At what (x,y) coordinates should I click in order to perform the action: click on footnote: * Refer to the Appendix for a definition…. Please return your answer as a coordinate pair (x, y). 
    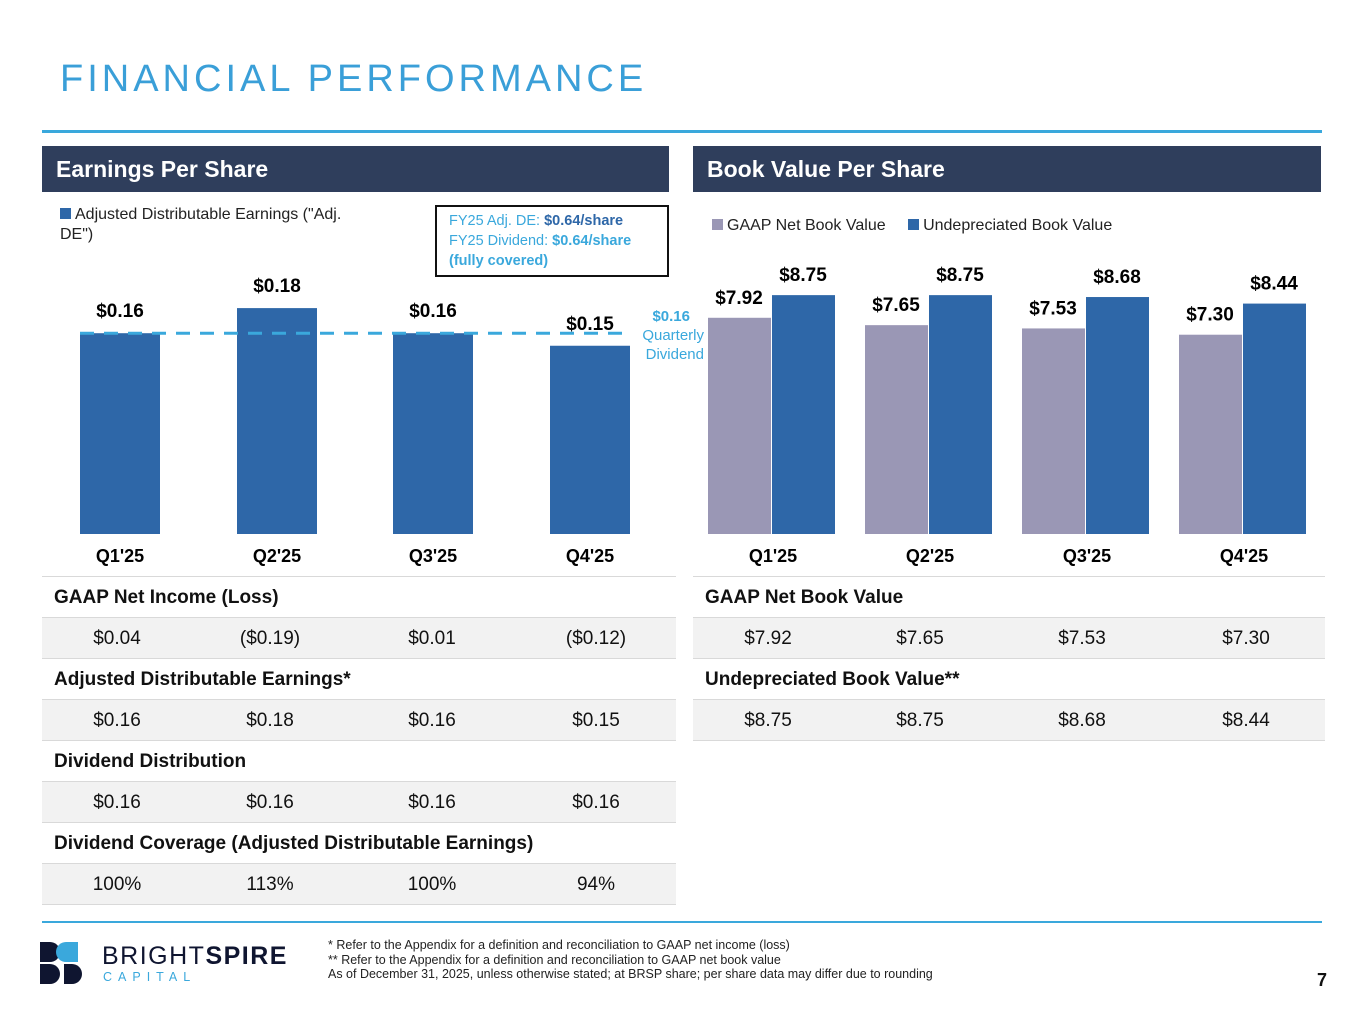
    Looking at the image, I should click on (559, 945).